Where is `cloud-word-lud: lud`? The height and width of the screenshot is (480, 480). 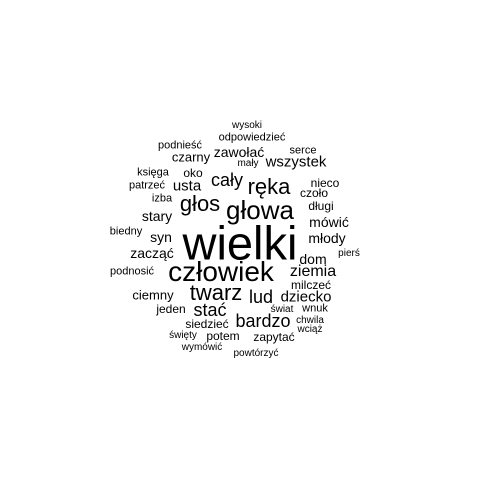 cloud-word-lud: lud is located at coordinates (261, 297).